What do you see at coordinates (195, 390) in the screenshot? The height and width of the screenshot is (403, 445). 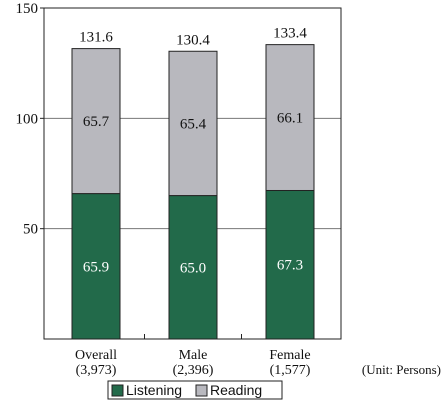 I see `legend: Listening Reading` at bounding box center [195, 390].